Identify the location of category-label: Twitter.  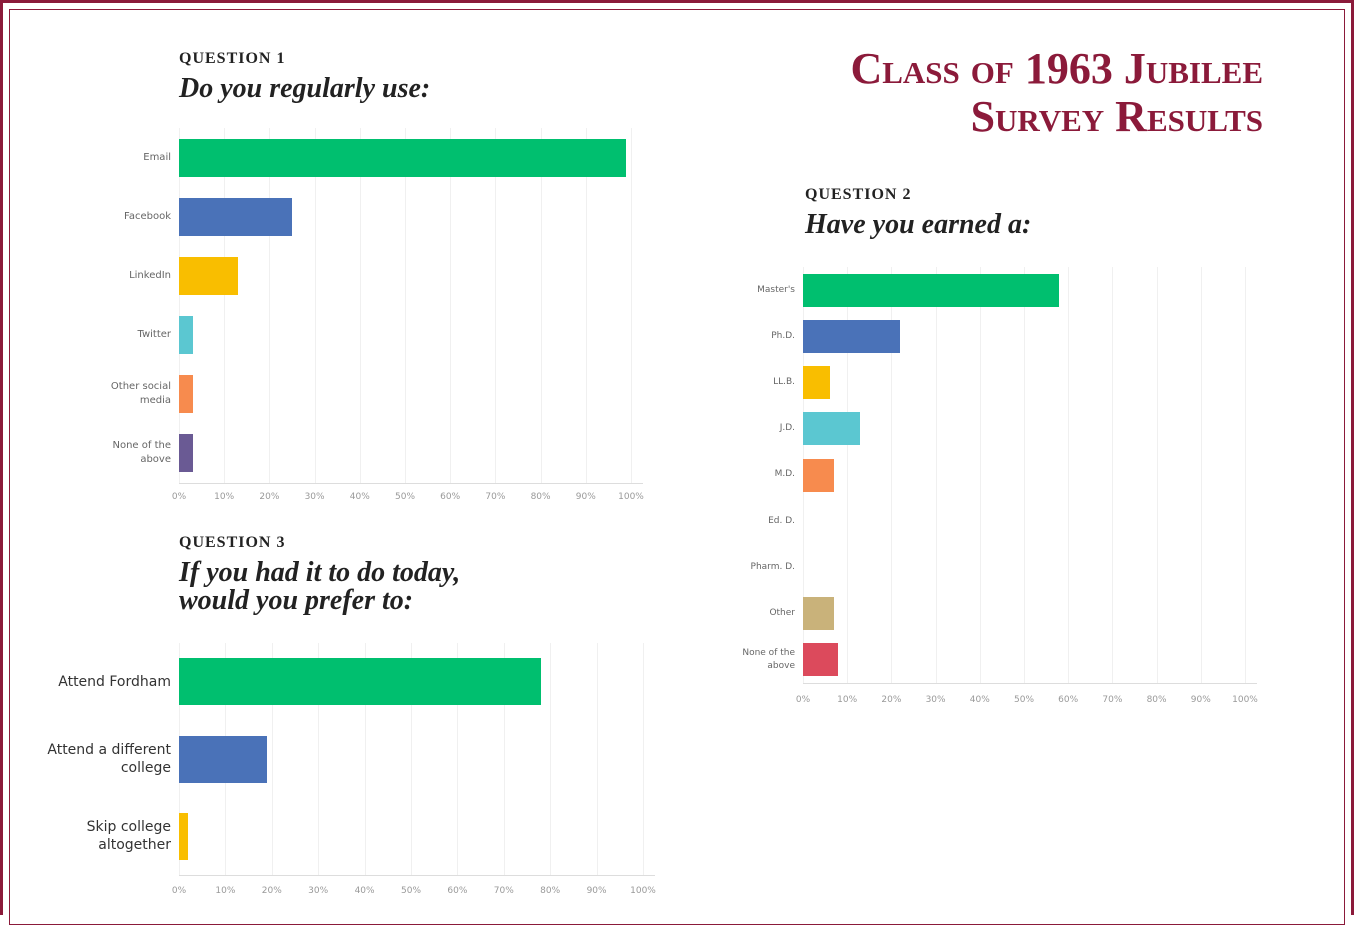
(154, 335).